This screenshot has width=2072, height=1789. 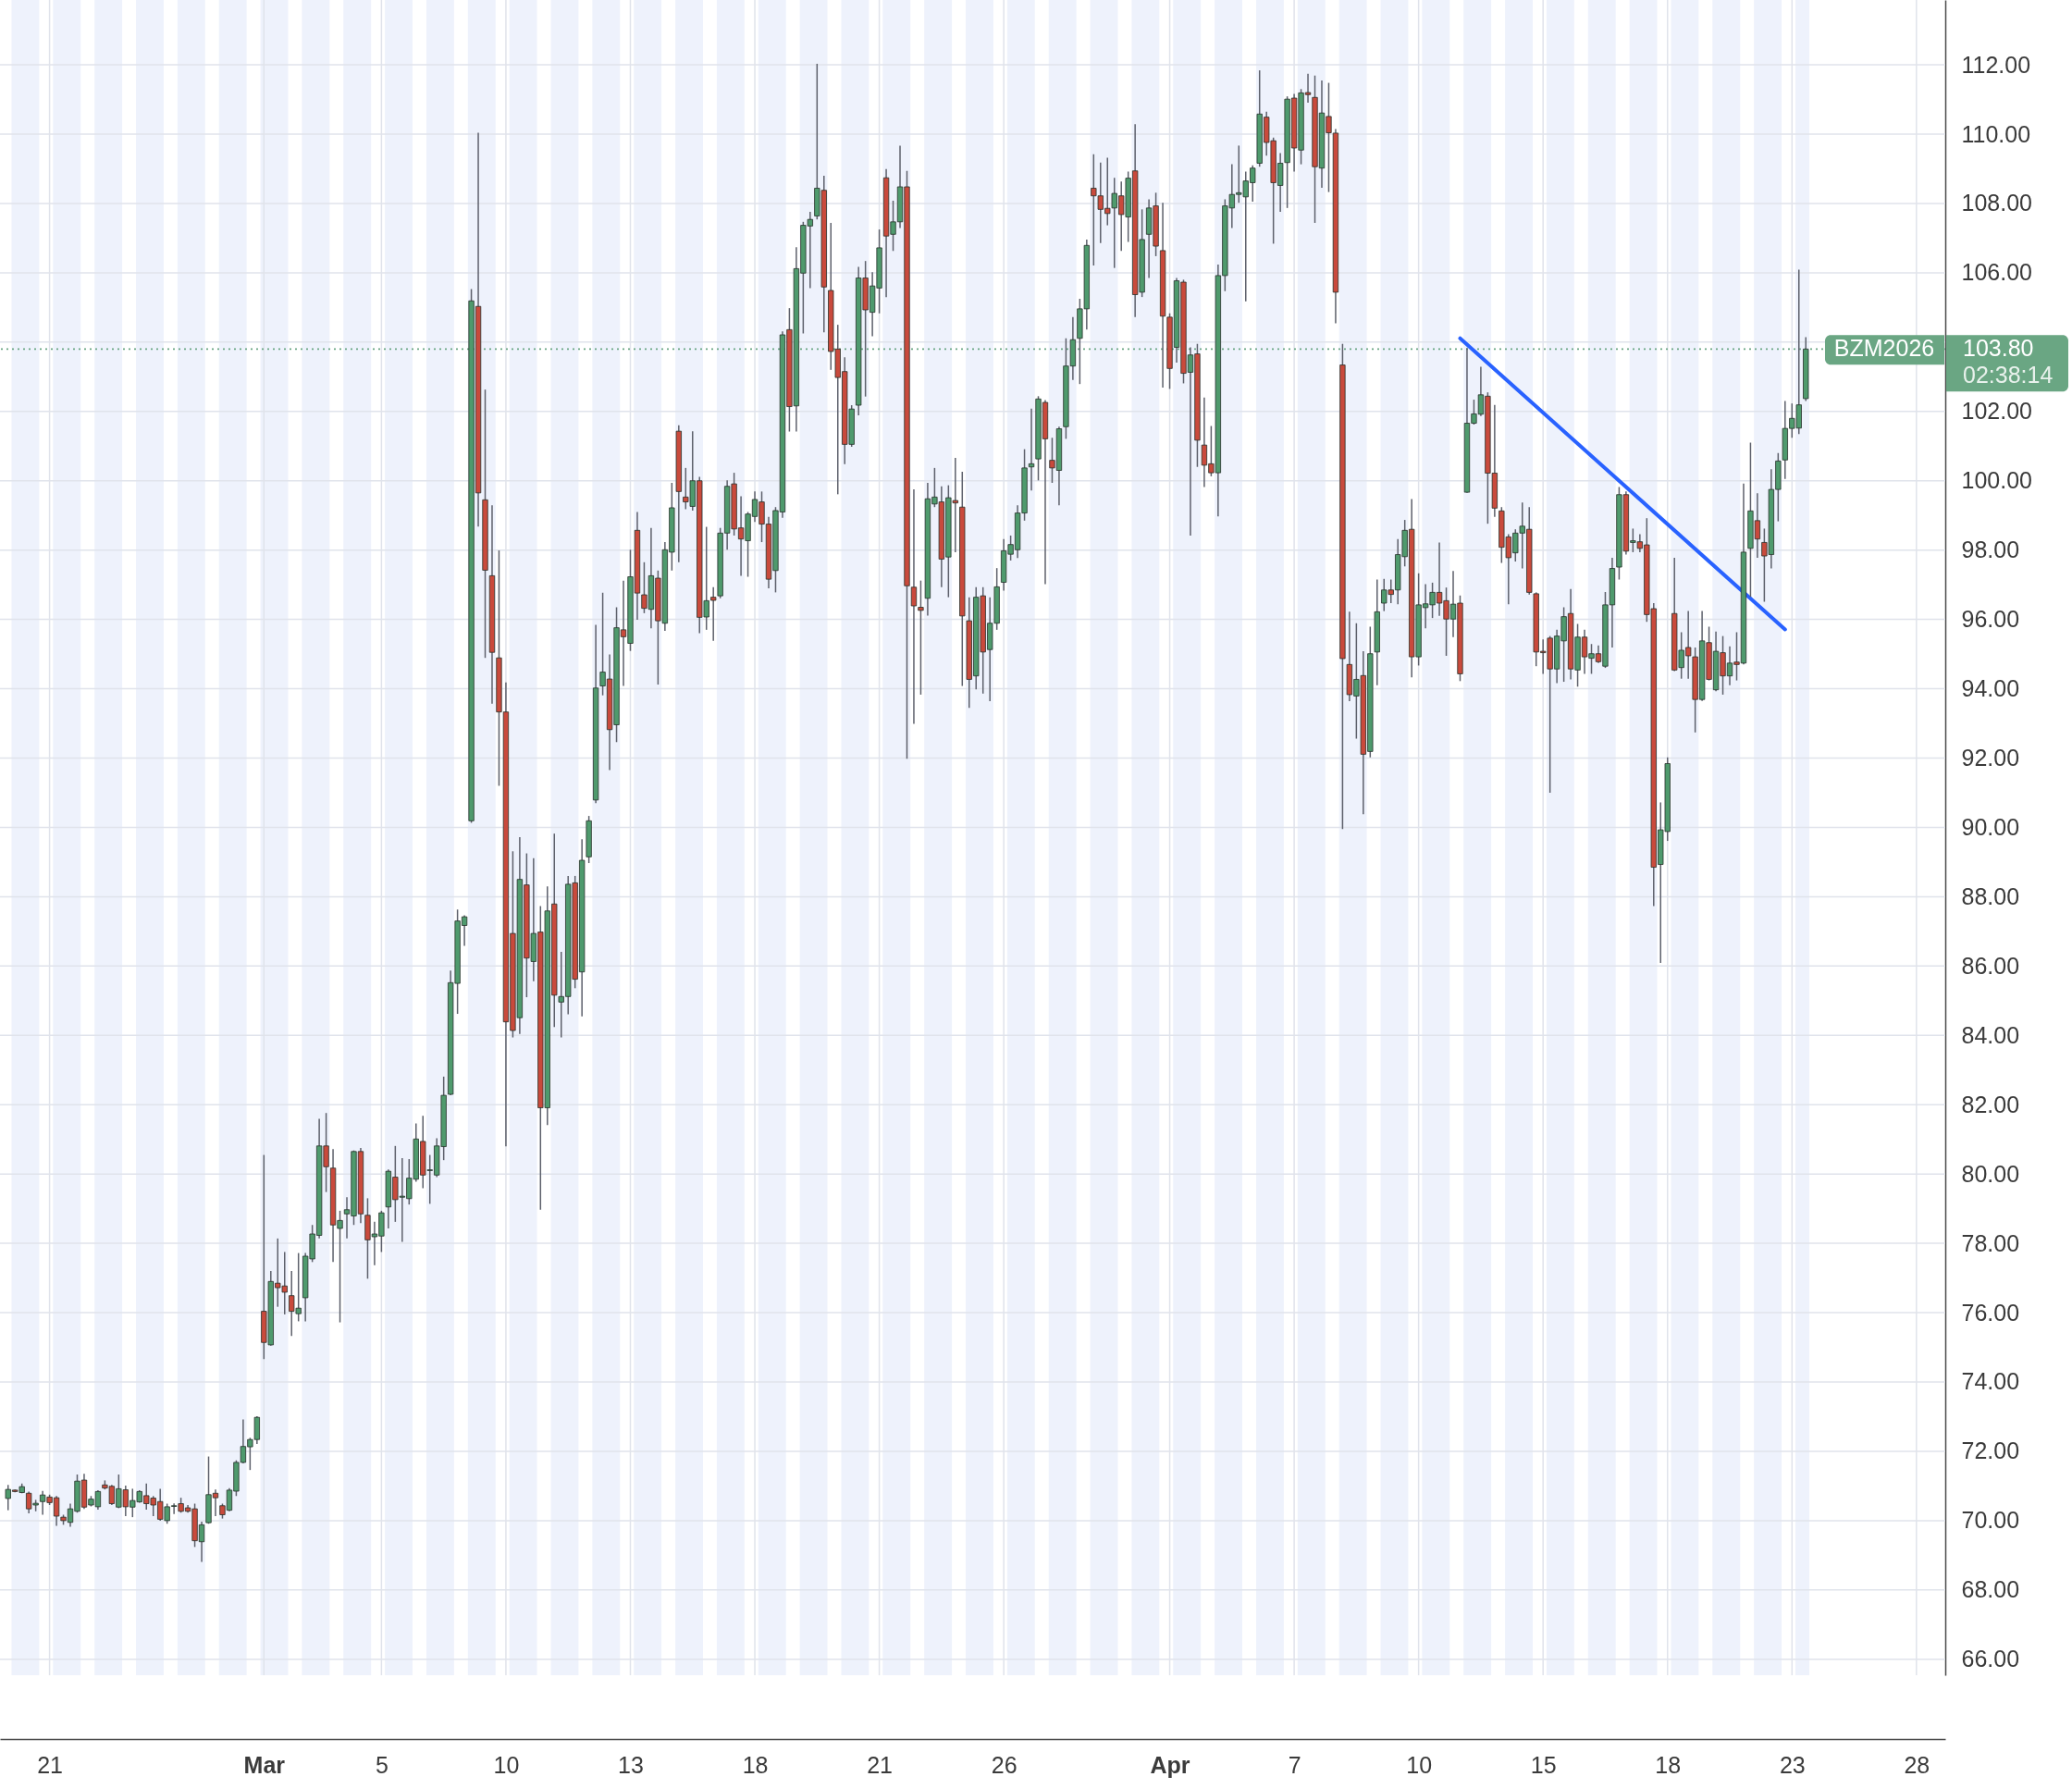 I want to click on y-tick-label: 112.00, so click(x=1996, y=64).